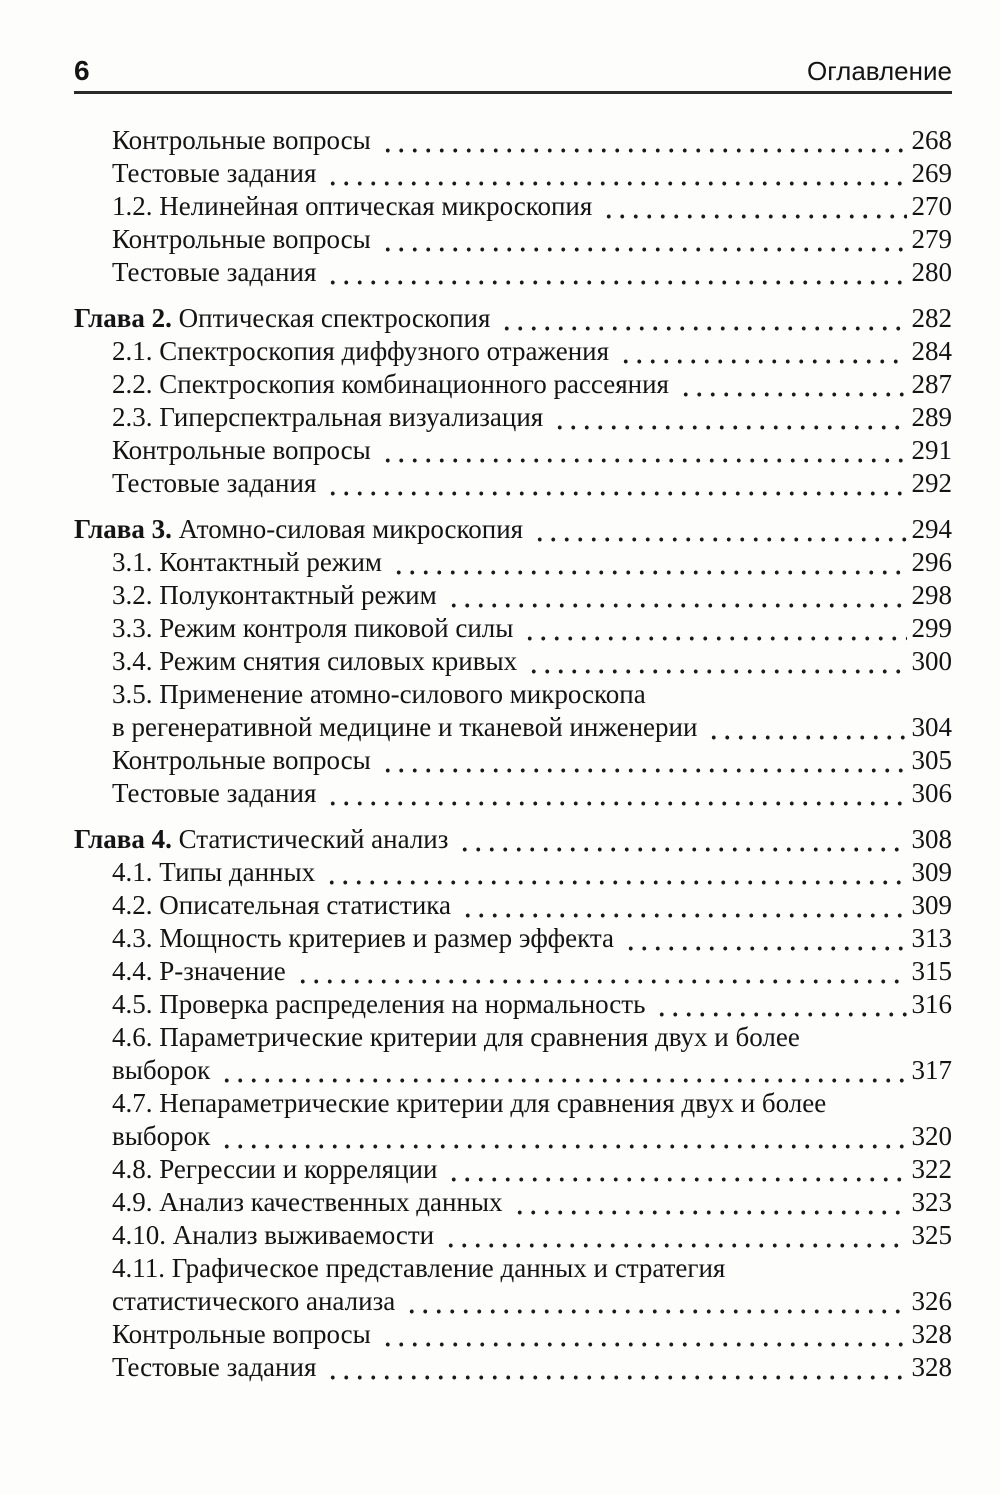 This screenshot has height=1494, width=1000. I want to click on entry-title: 3.3. Режим контроля пиковой силы, so click(313, 628).